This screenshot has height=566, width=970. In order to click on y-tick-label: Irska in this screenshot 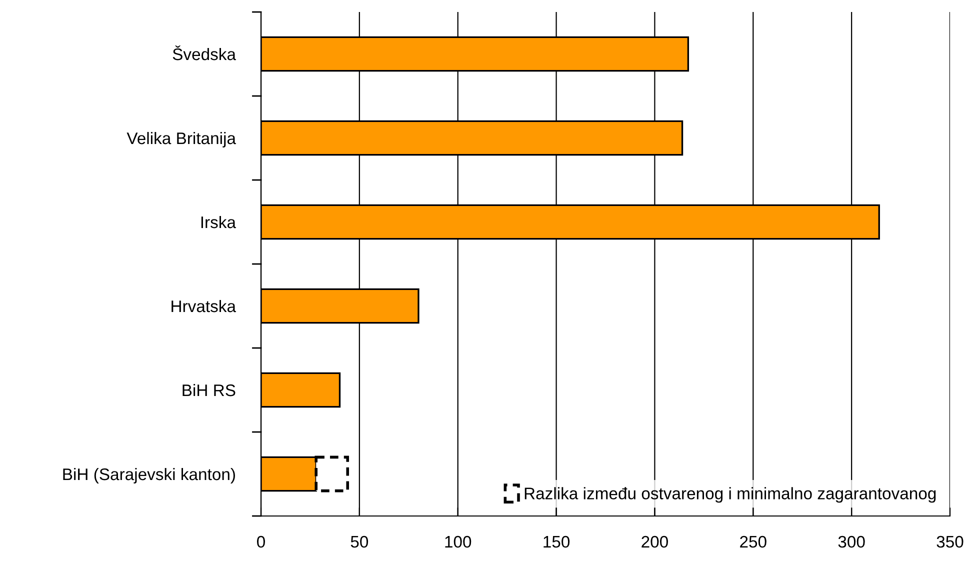, I will do `click(218, 222)`.